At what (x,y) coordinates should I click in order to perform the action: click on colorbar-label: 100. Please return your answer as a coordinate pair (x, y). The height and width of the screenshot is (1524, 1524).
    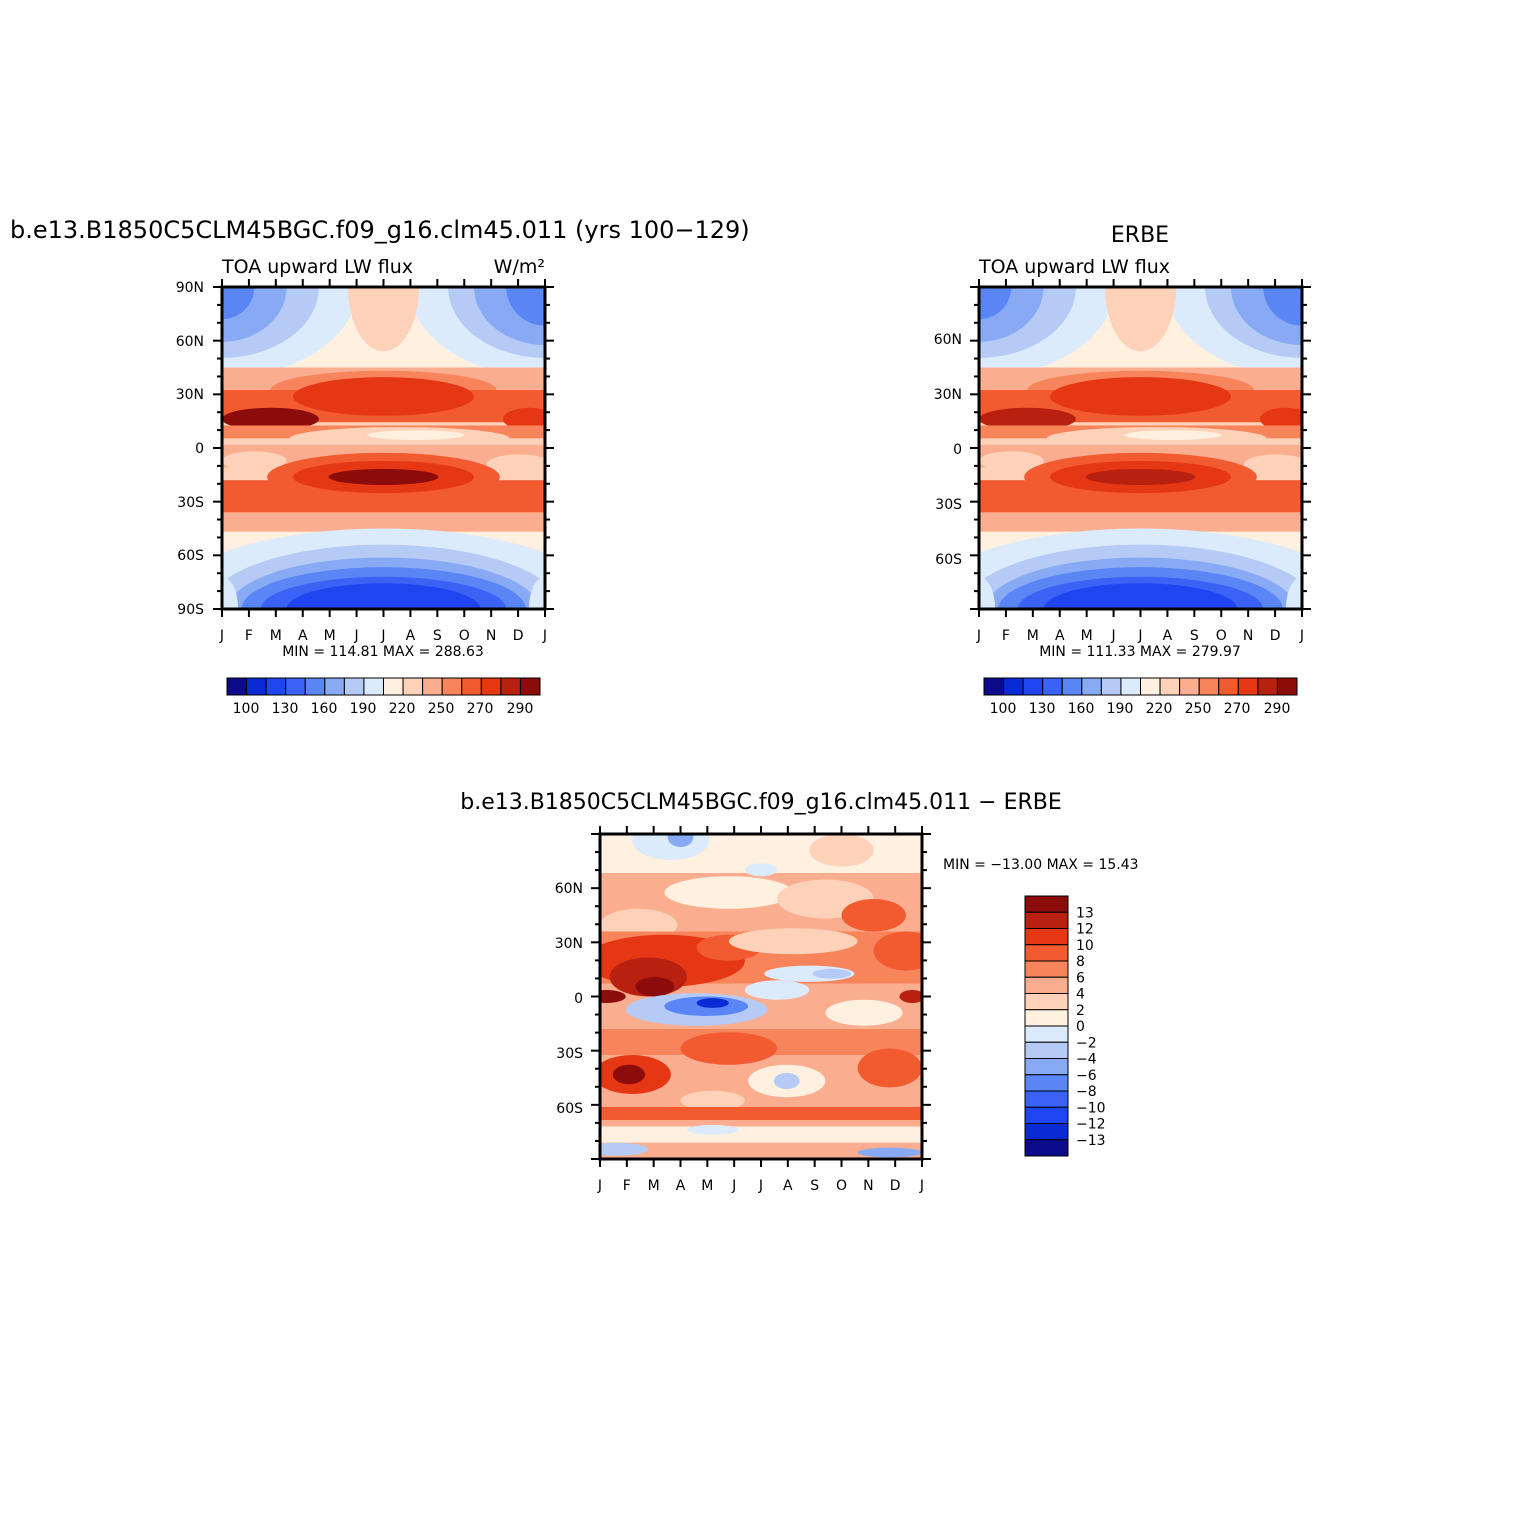
    Looking at the image, I should click on (1003, 709).